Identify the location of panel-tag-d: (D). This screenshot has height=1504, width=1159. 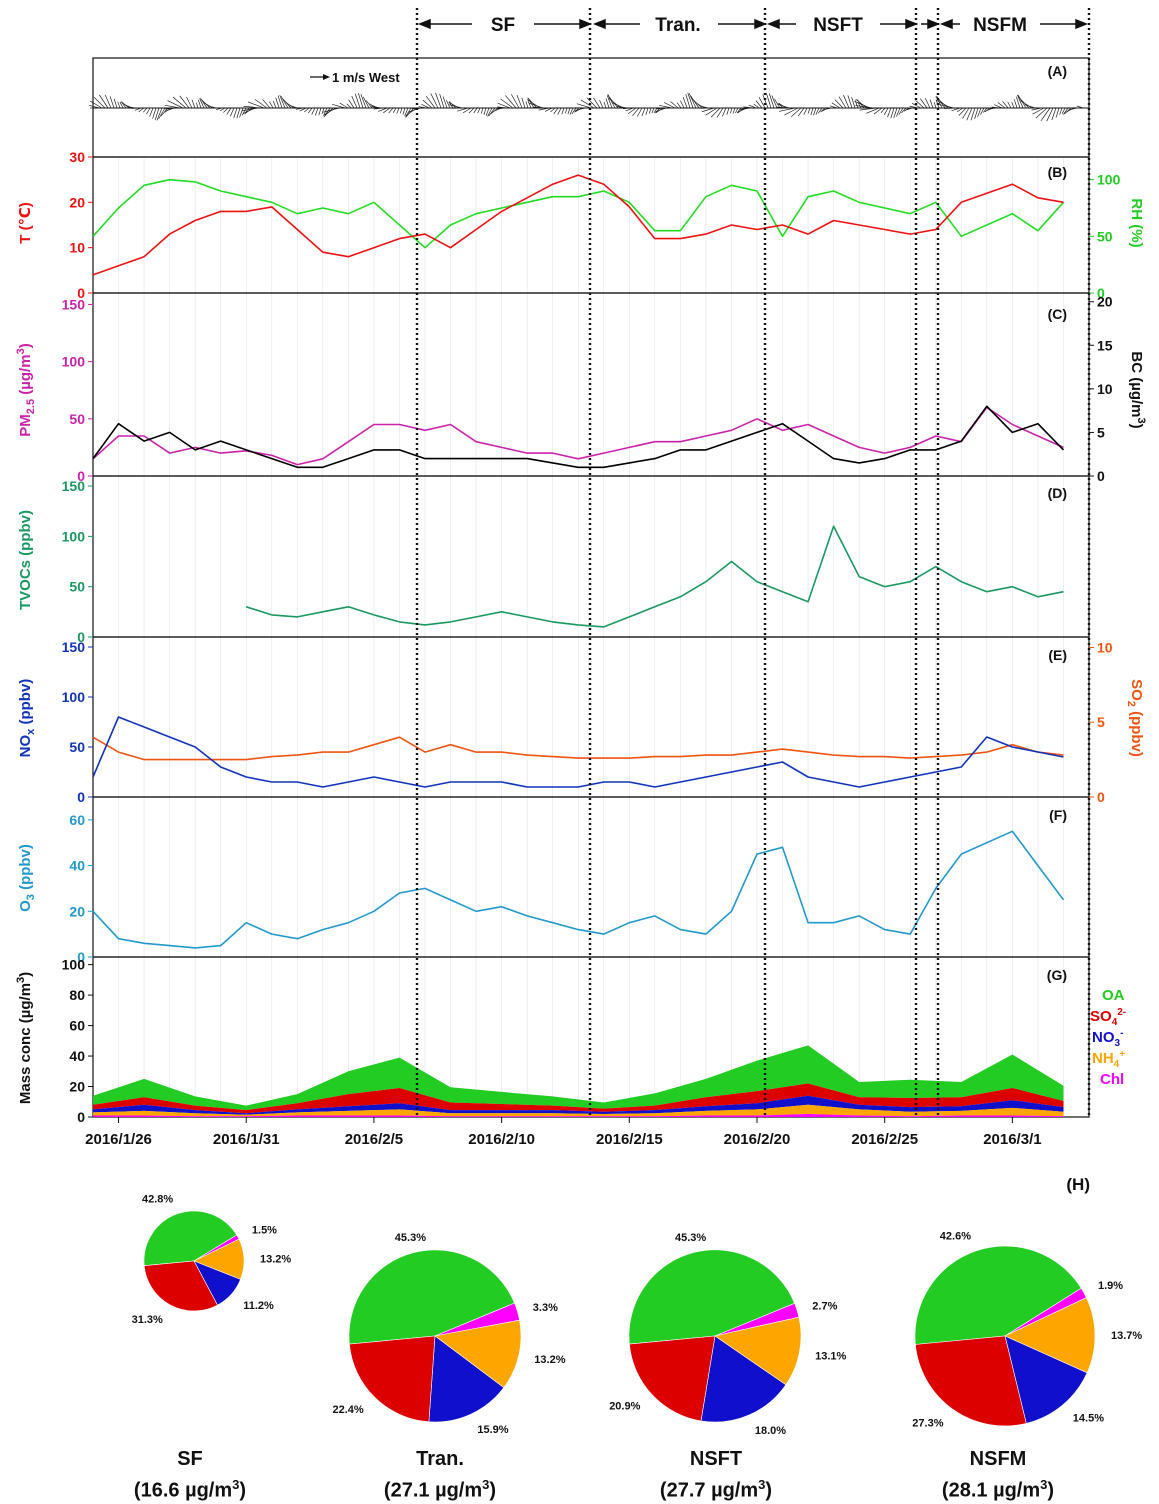
(1057, 493).